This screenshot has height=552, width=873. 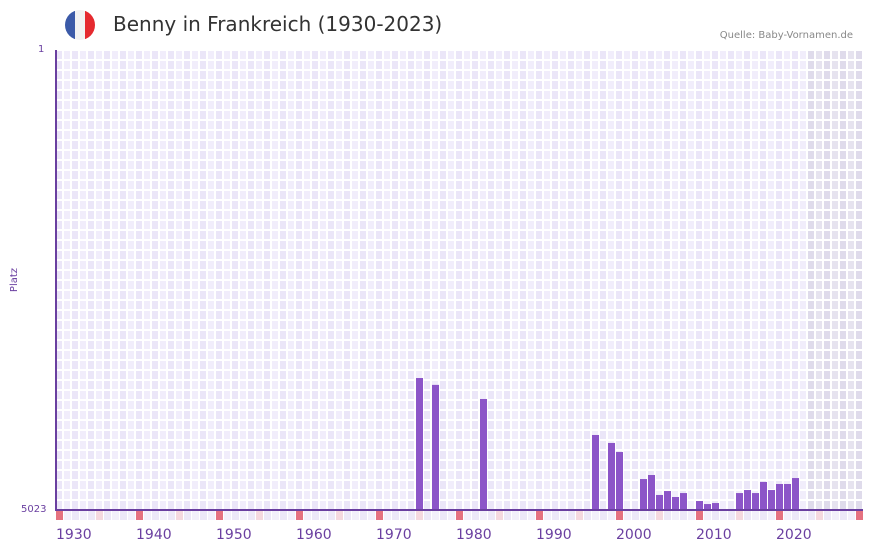 What do you see at coordinates (459, 515) in the screenshot?
I see `year-markers` at bounding box center [459, 515].